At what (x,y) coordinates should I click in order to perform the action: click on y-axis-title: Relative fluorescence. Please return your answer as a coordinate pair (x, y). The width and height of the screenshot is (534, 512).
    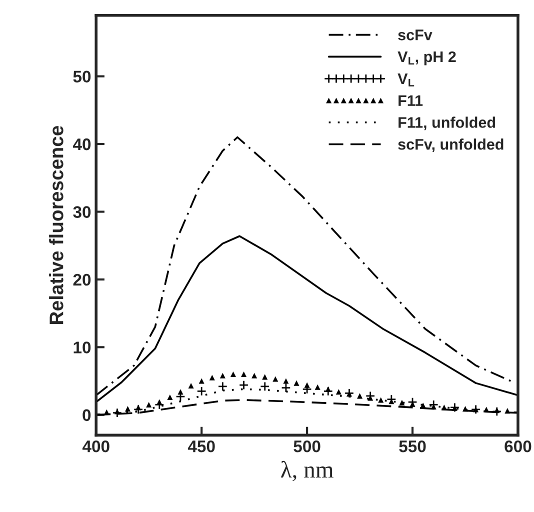
    Looking at the image, I should click on (56, 225).